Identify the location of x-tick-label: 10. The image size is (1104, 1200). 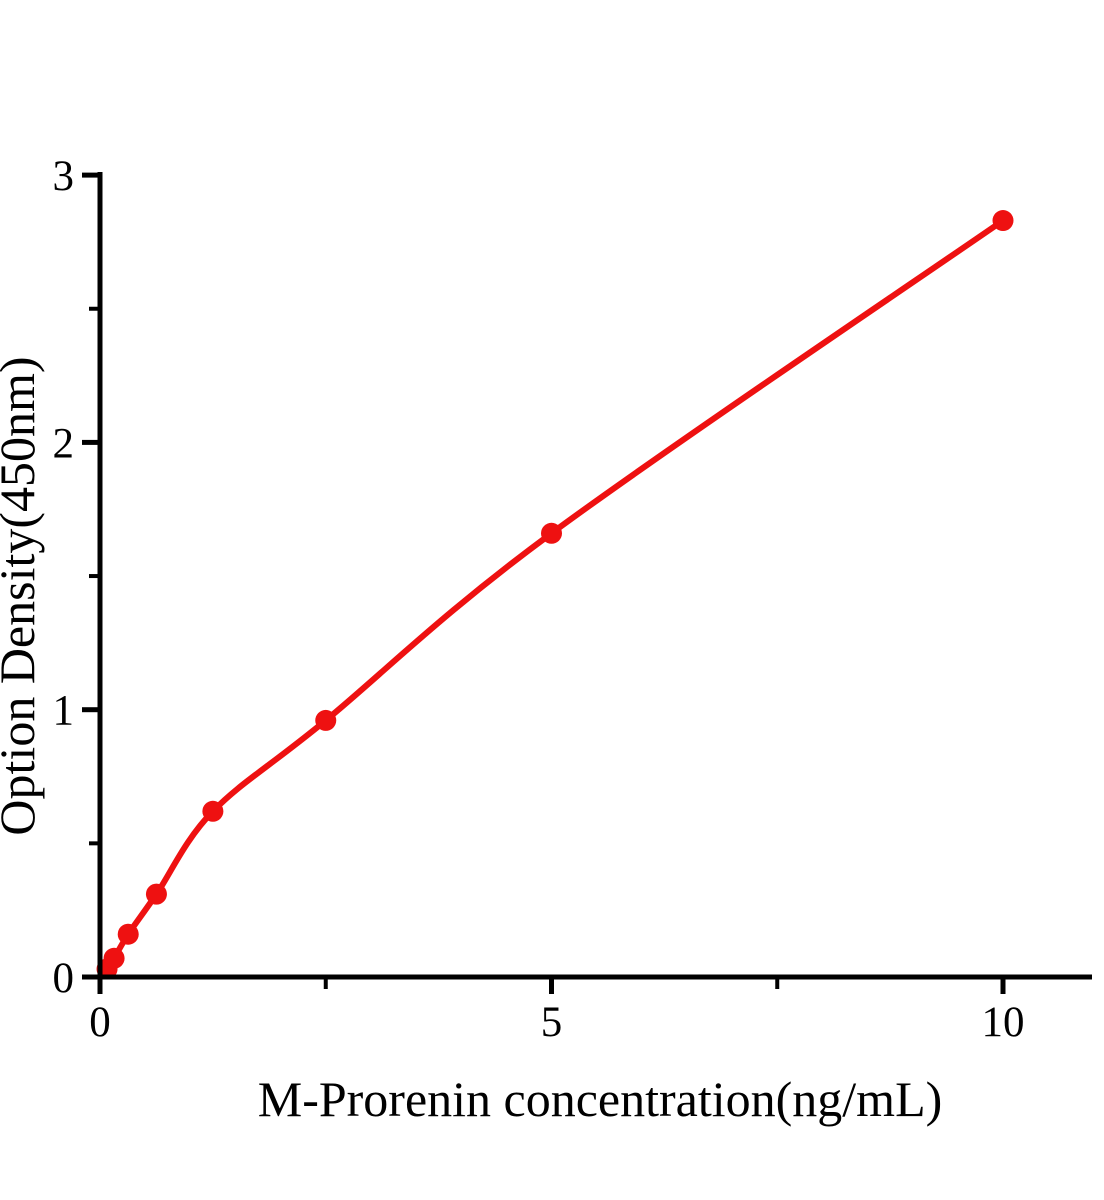
(1003, 1022).